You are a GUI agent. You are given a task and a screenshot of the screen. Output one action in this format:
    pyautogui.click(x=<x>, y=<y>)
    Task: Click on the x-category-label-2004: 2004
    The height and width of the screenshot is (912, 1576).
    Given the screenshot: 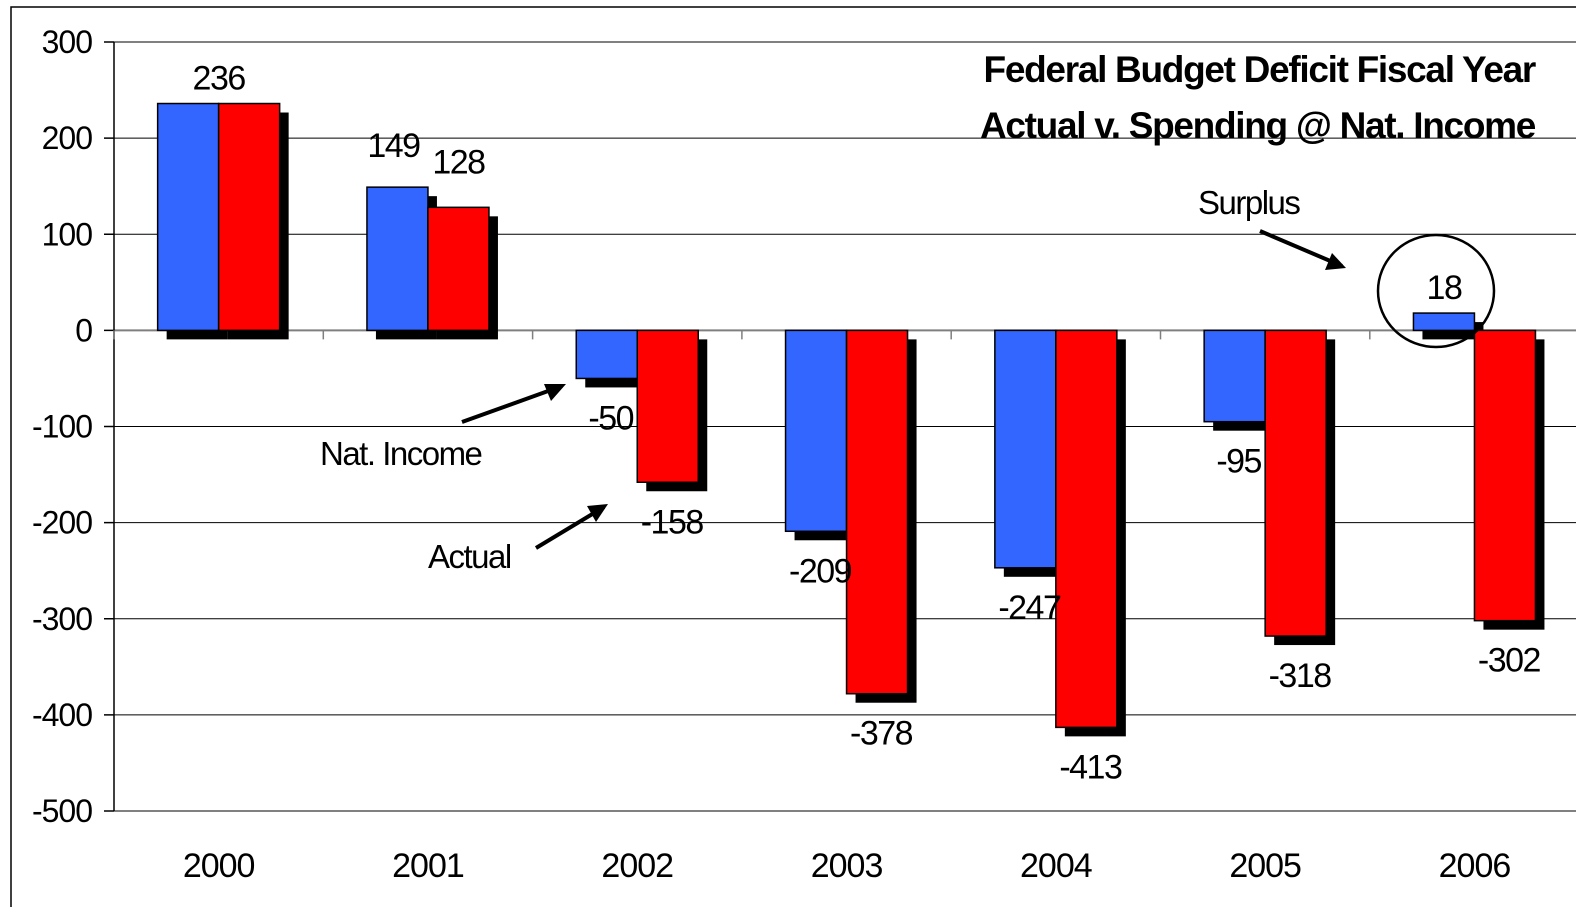 What is the action you would take?
    pyautogui.click(x=1056, y=866)
    